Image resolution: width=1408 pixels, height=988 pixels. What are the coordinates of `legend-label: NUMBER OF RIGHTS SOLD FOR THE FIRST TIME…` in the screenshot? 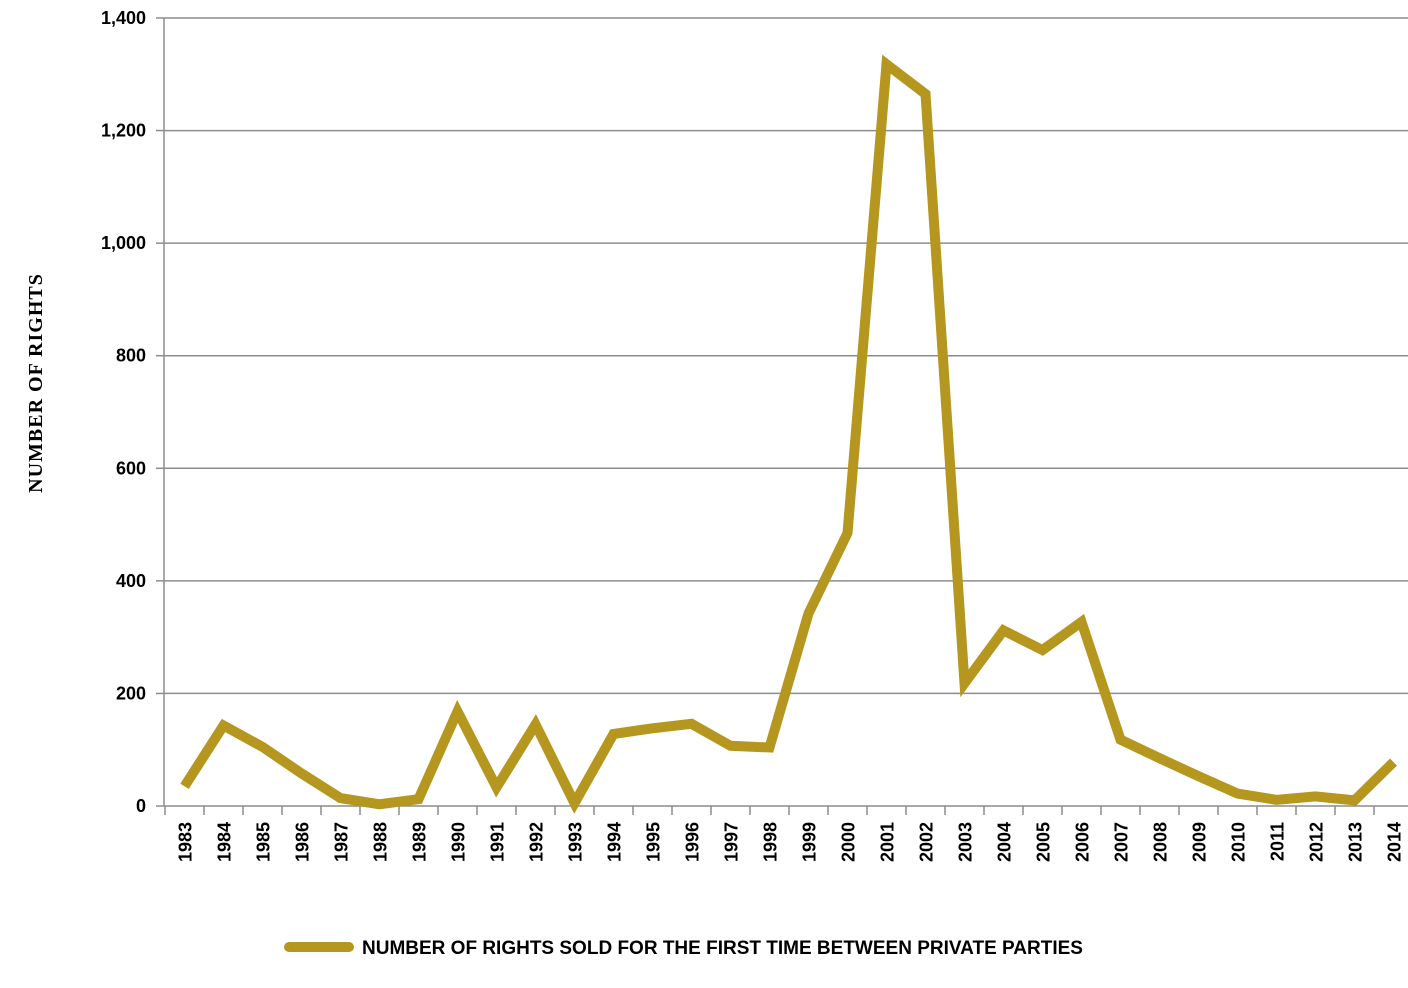 It's located at (722, 948).